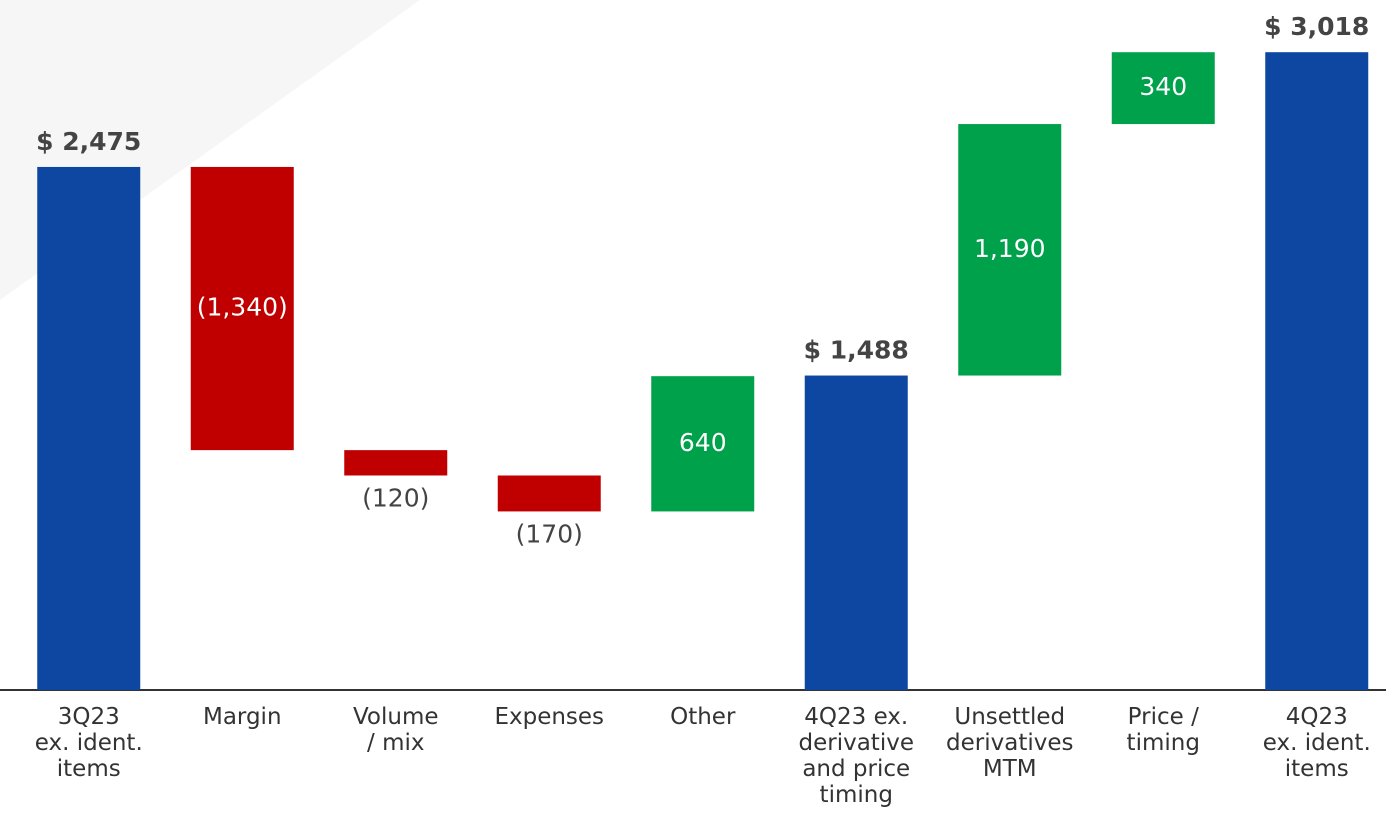 The height and width of the screenshot is (839, 1386). What do you see at coordinates (395, 497) in the screenshot?
I see `value-label: (120)` at bounding box center [395, 497].